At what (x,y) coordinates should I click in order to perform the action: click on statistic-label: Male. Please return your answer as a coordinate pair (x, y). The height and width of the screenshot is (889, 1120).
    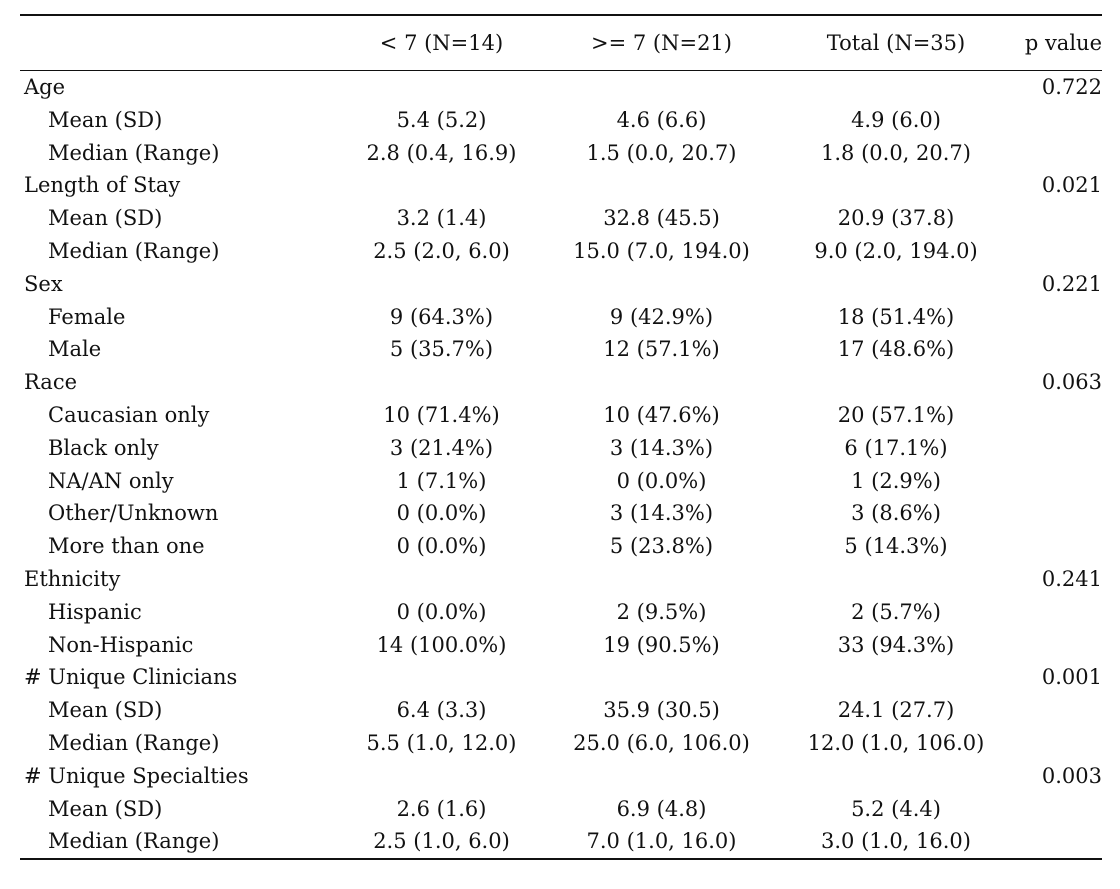
    Looking at the image, I should click on (75, 349).